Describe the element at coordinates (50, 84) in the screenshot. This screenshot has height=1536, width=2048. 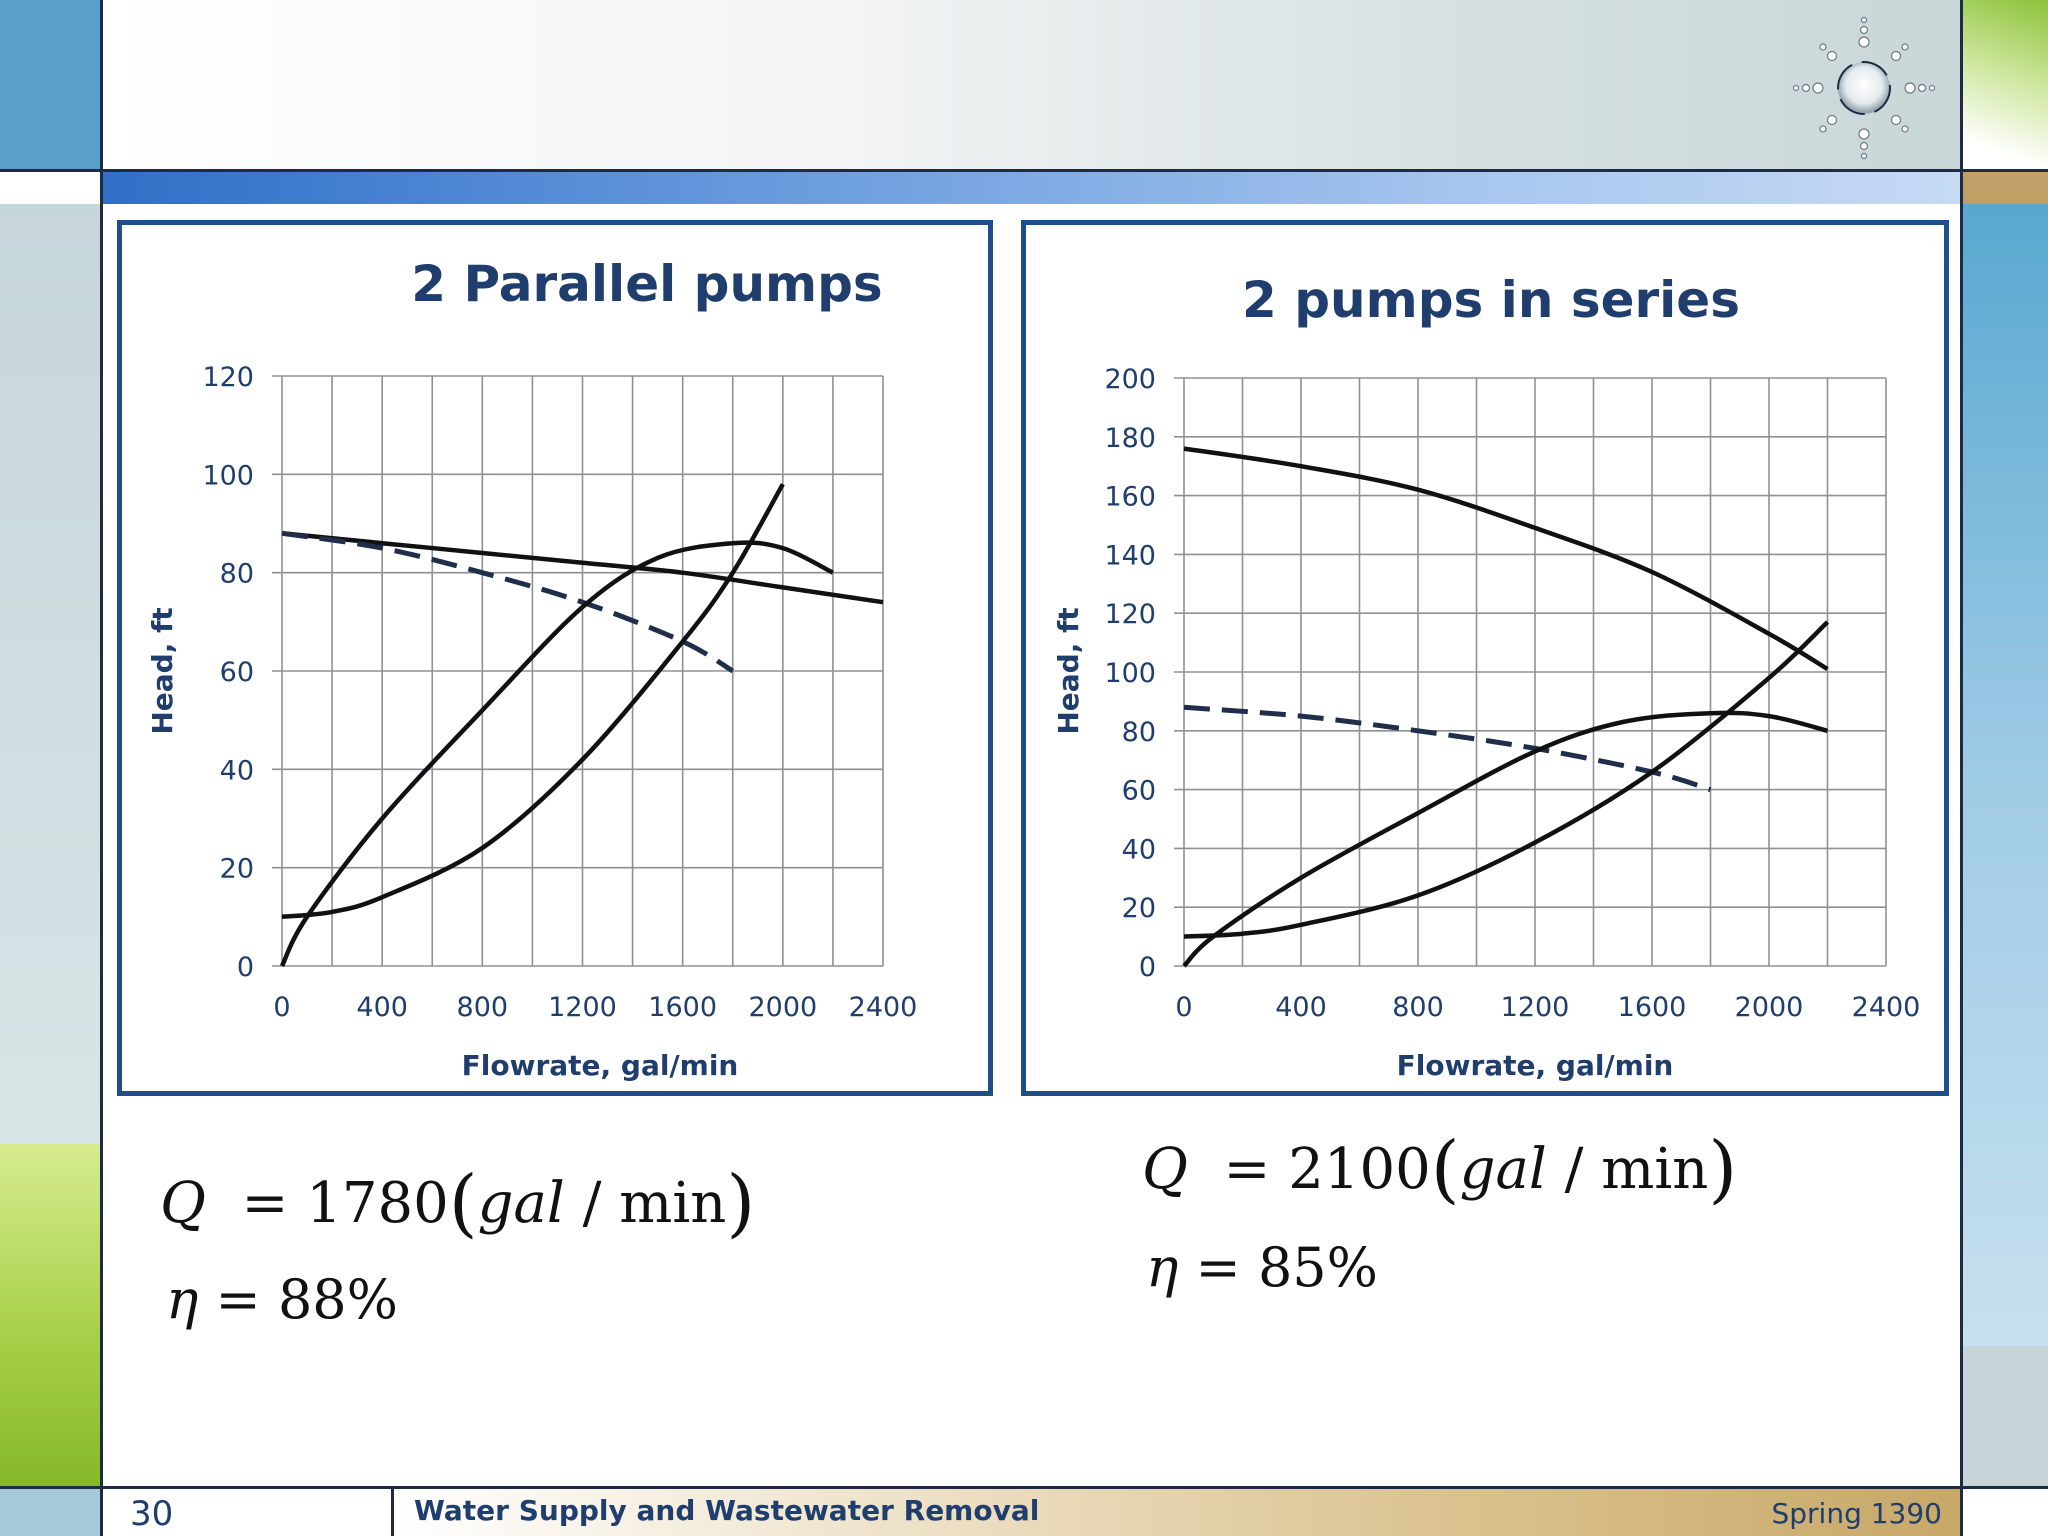
I see `corner-block-top-left` at that location.